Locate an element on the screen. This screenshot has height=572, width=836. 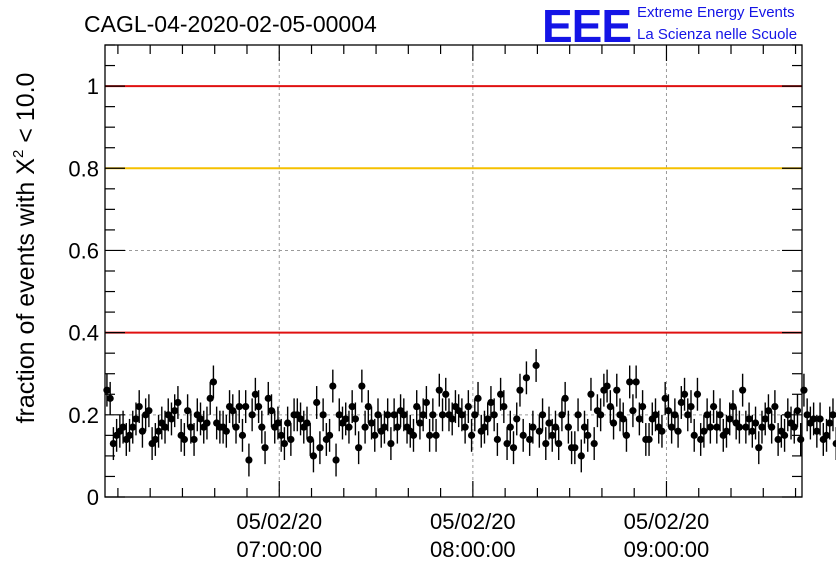
y-axis-title-suffix: < 10.0 is located at coordinates (26, 111).